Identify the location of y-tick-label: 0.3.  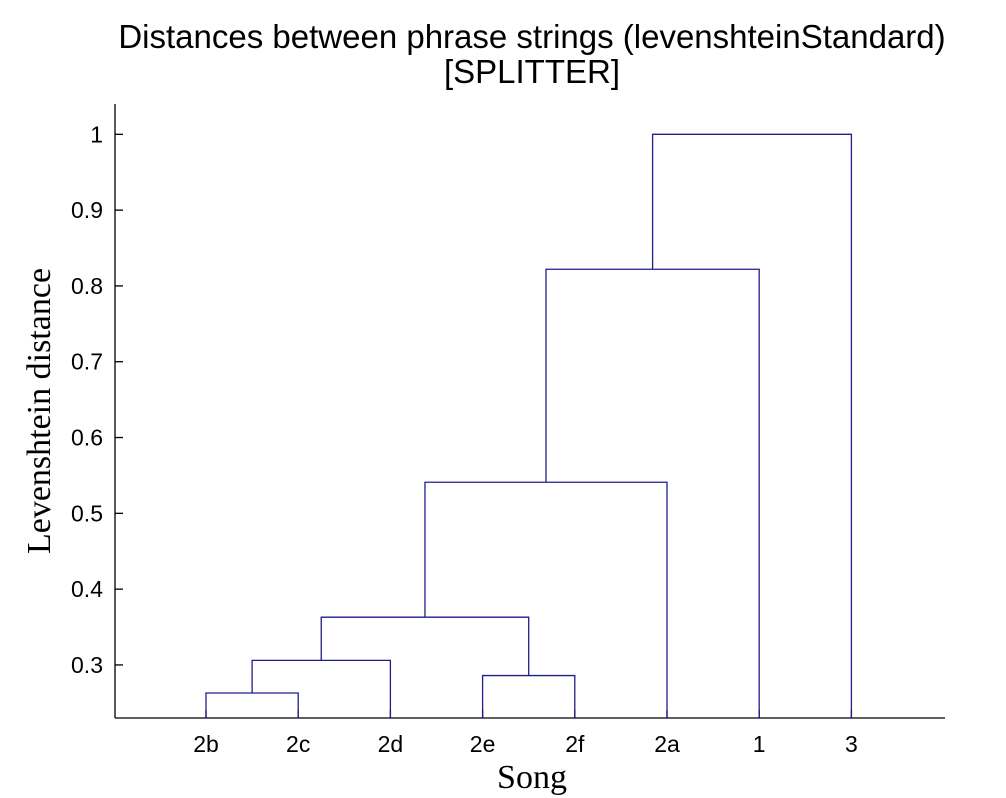
(87, 665).